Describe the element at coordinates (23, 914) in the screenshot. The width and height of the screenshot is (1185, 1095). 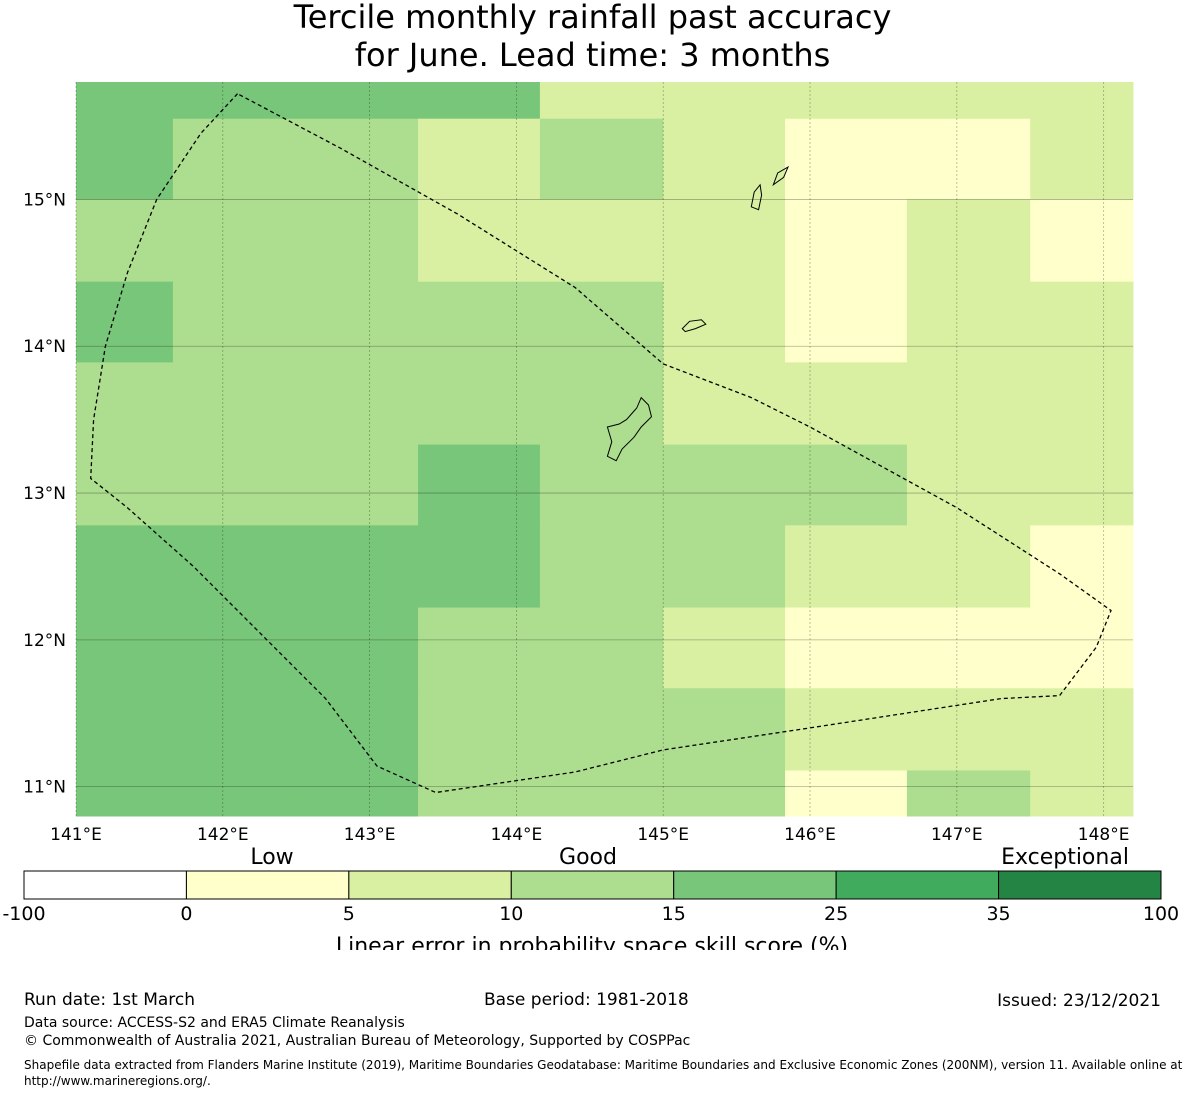
I see `colorbar-tick-label: -100` at that location.